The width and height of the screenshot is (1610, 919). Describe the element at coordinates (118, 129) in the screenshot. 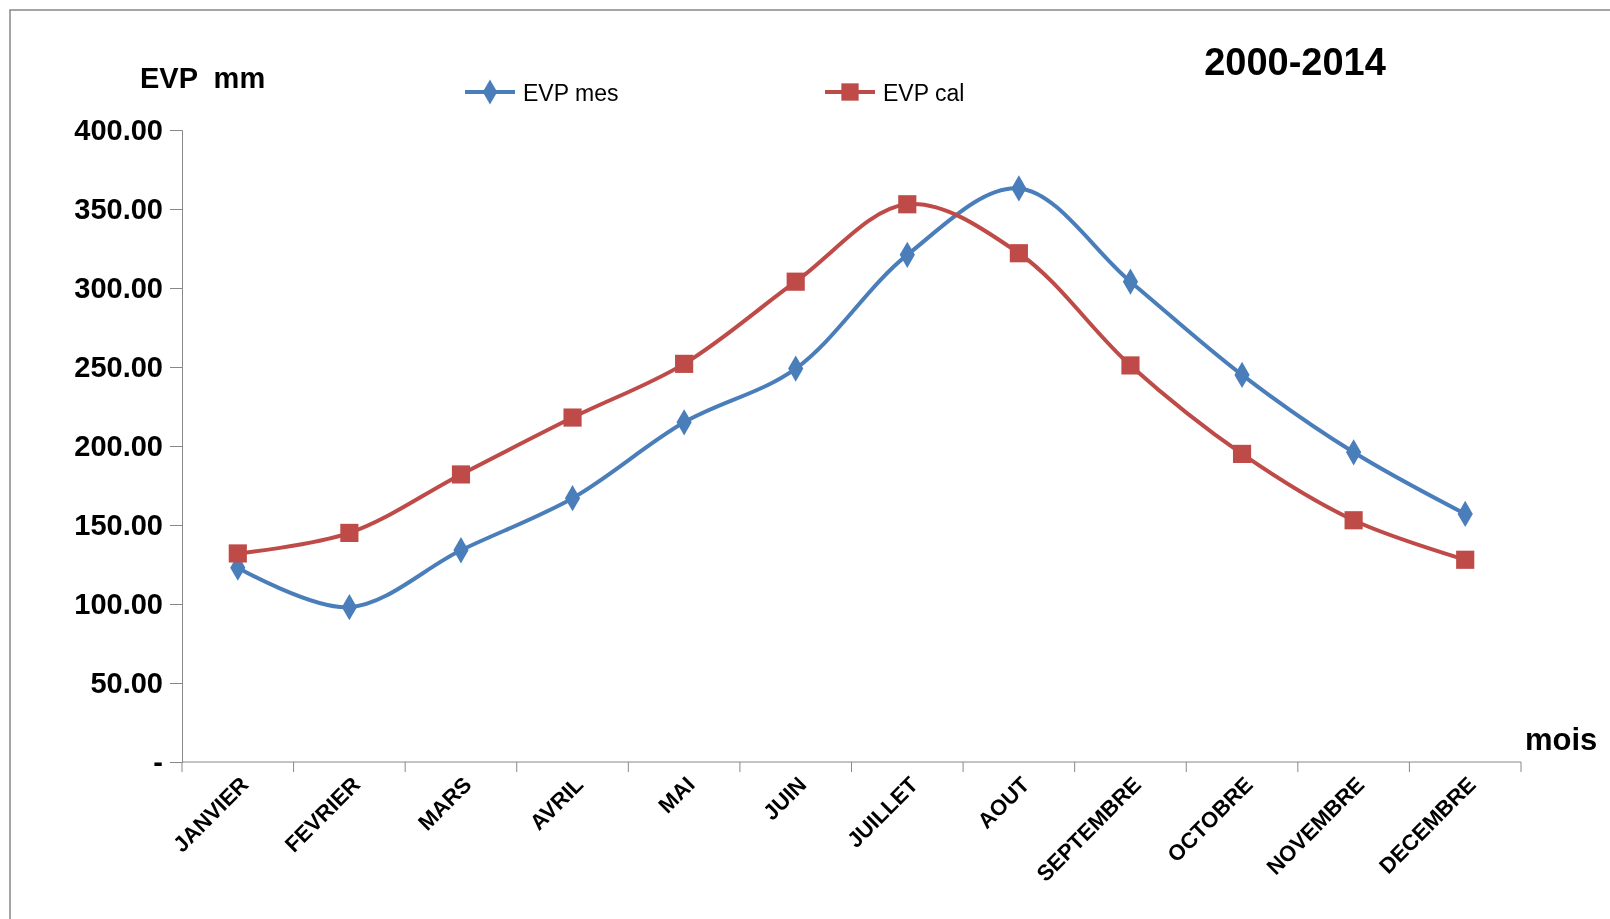

I see `y-tick-label: 400.00` at that location.